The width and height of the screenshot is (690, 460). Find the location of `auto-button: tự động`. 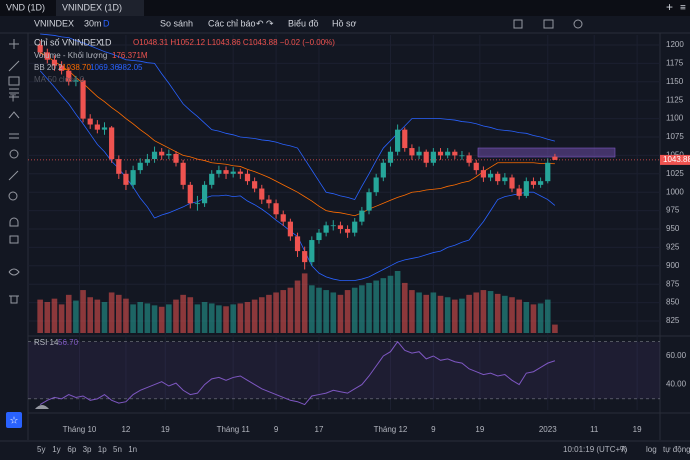

auto-button: tự động is located at coordinates (676, 449).